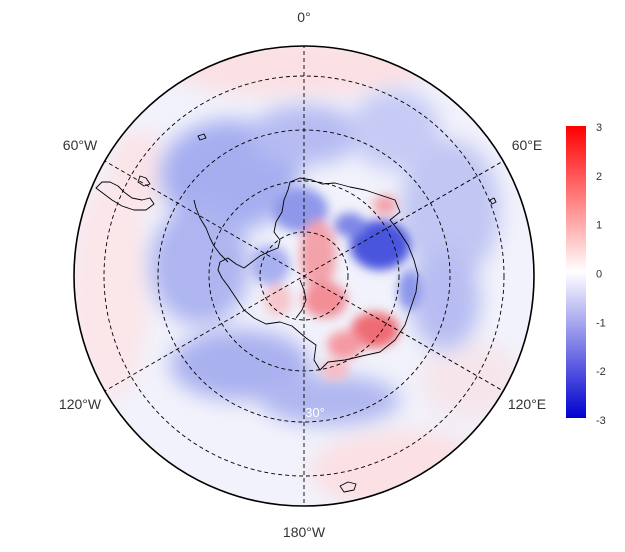  What do you see at coordinates (80, 145) in the screenshot?
I see `lon-label-60w: 60°W` at bounding box center [80, 145].